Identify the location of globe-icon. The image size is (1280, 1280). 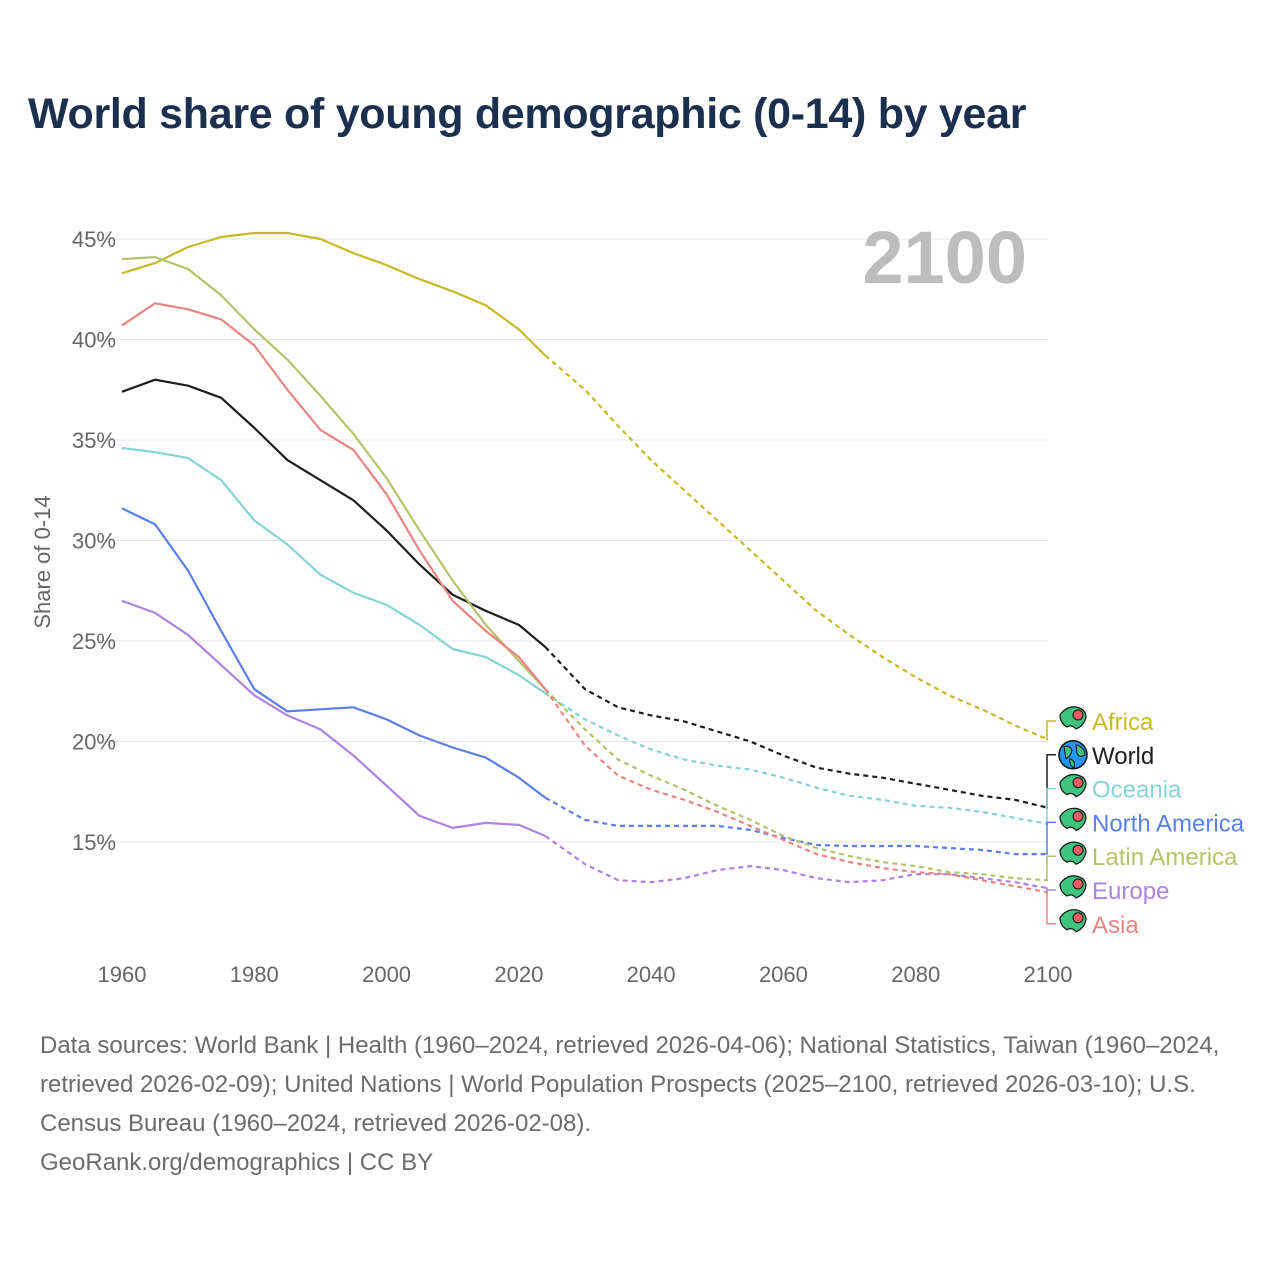
(1073, 755).